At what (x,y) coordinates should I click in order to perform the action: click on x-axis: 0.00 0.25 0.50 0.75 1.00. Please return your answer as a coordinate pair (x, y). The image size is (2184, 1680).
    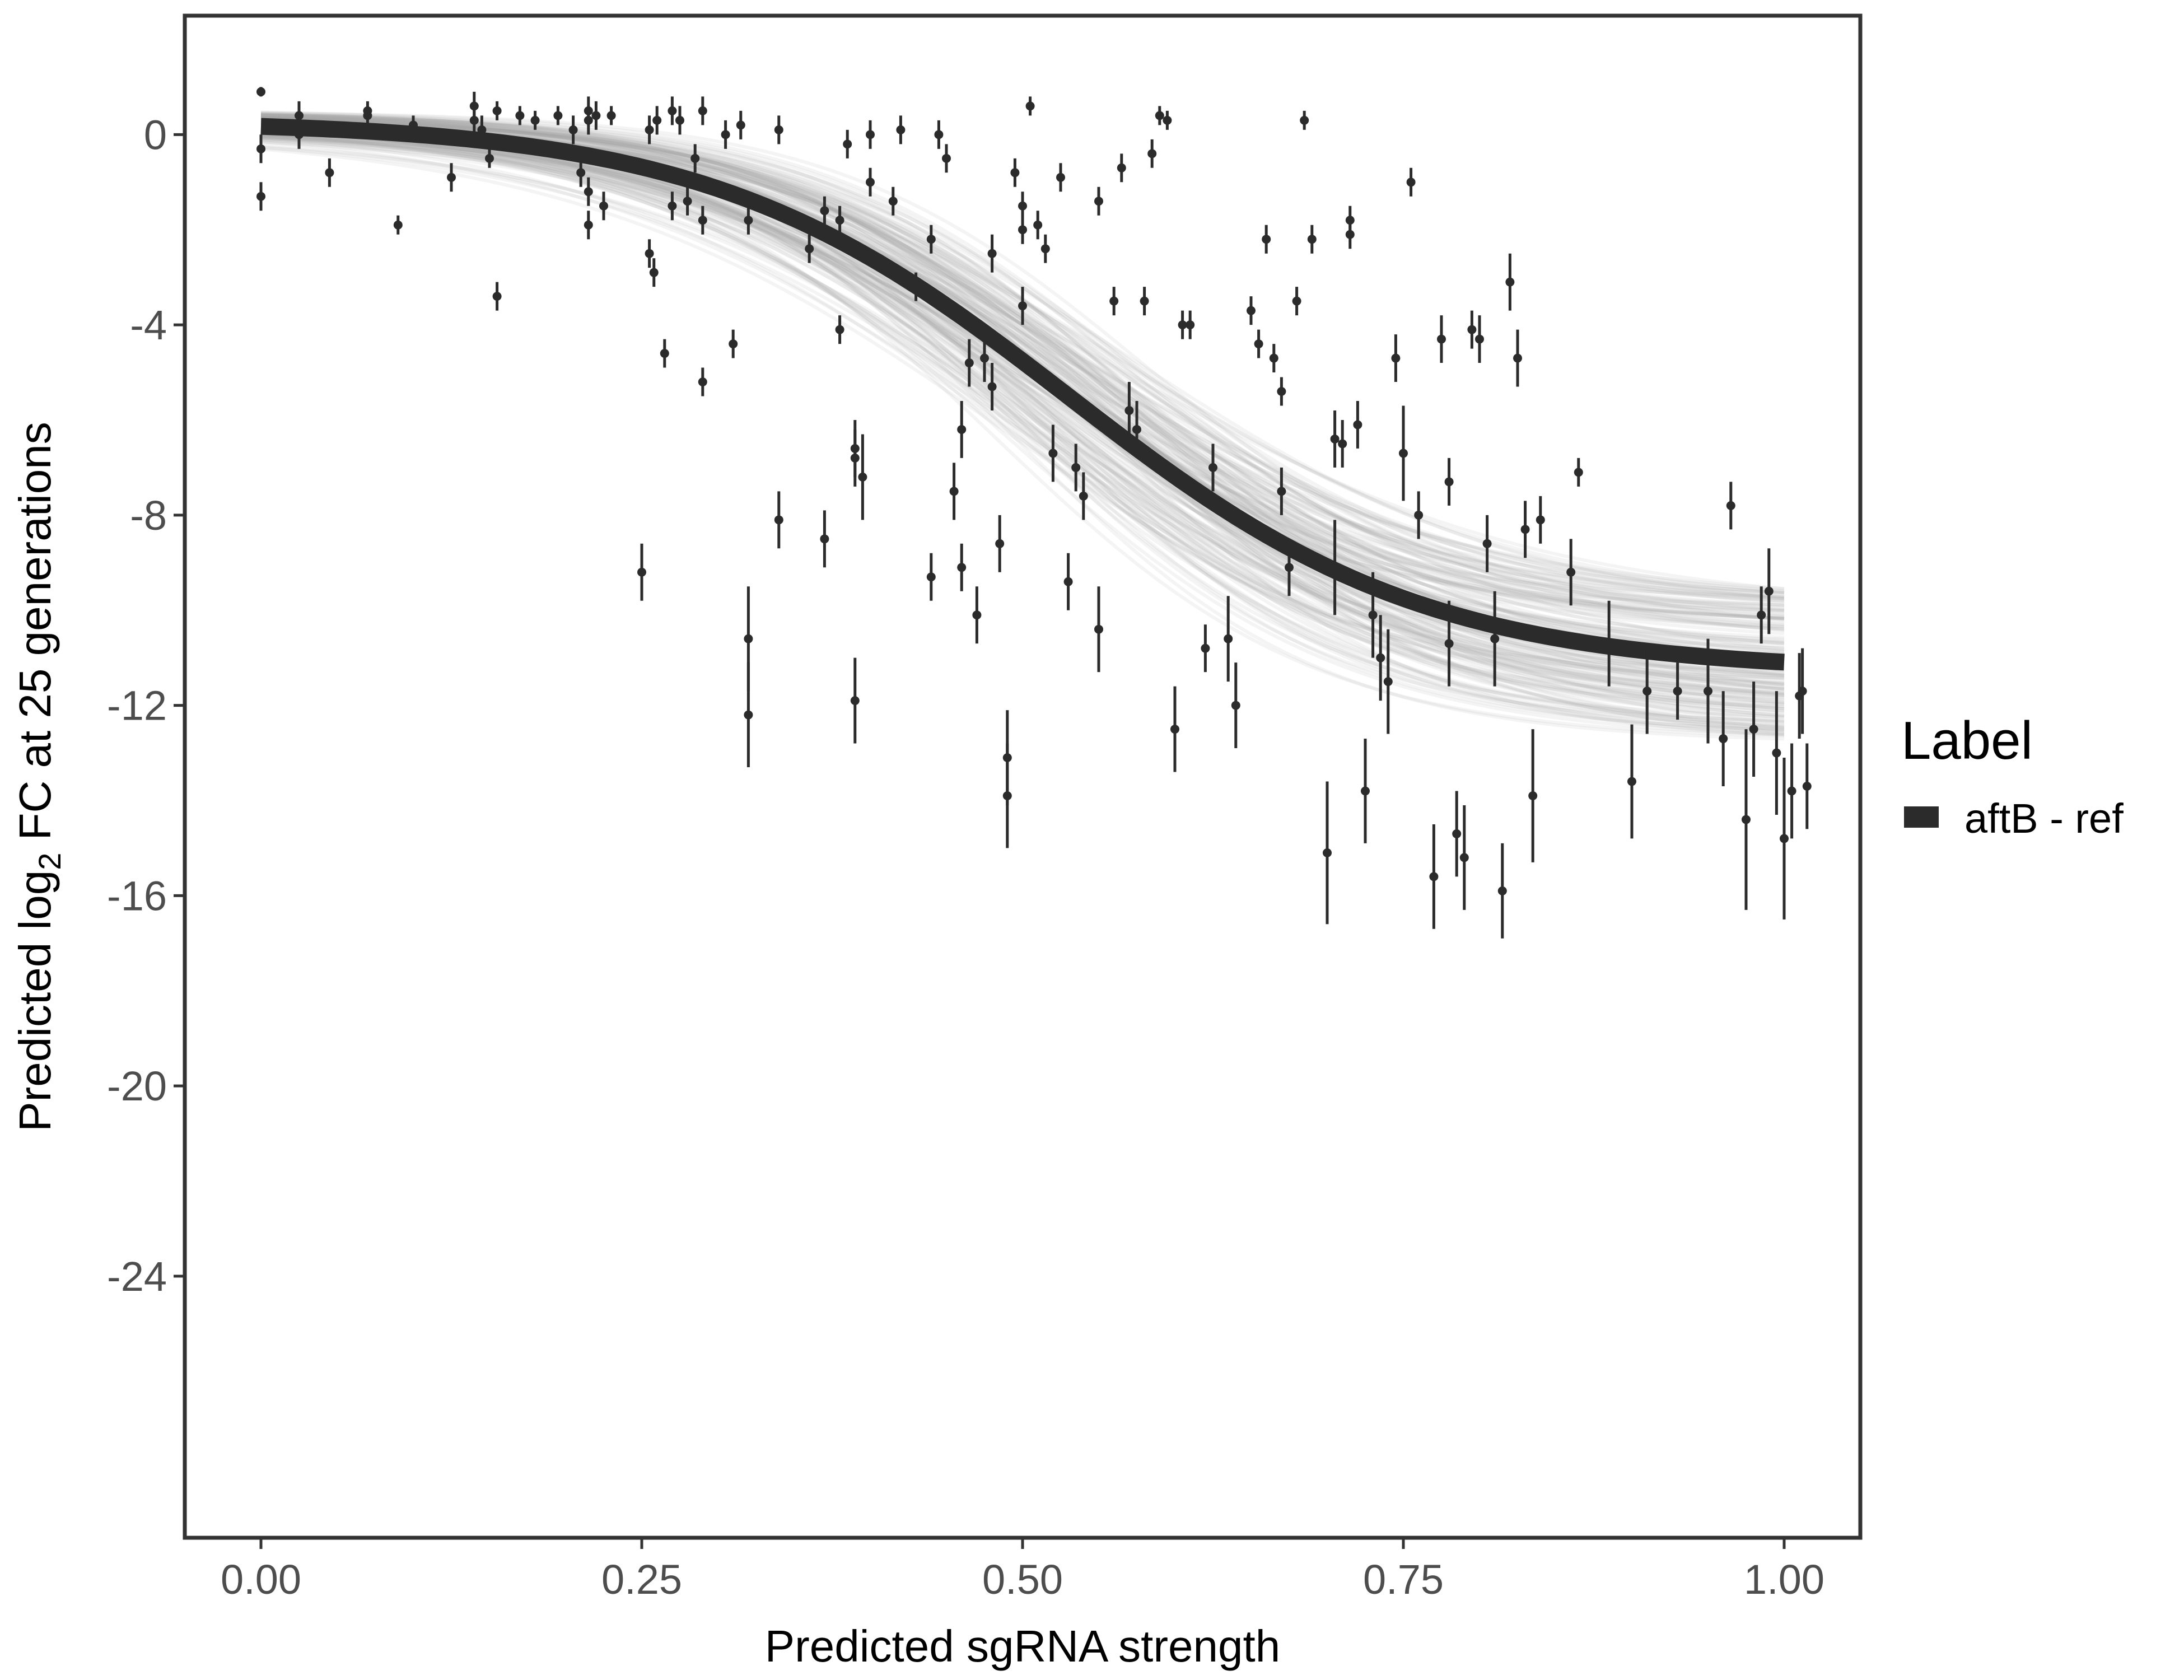
    Looking at the image, I should click on (1023, 1571).